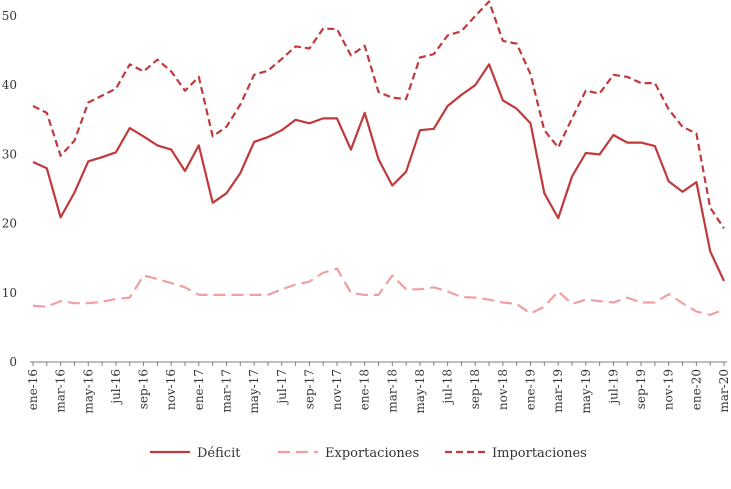 The image size is (731, 489). Describe the element at coordinates (448, 387) in the screenshot. I see `x-tick-label: jul-18` at that location.